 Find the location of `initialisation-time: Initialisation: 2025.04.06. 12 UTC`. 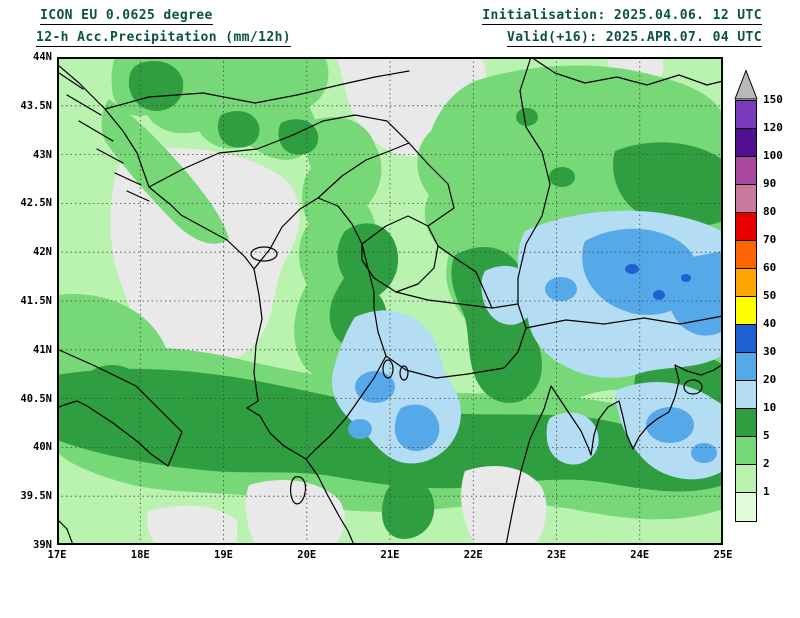

initialisation-time: Initialisation: 2025.04.06. 12 UTC is located at coordinates (622, 16).